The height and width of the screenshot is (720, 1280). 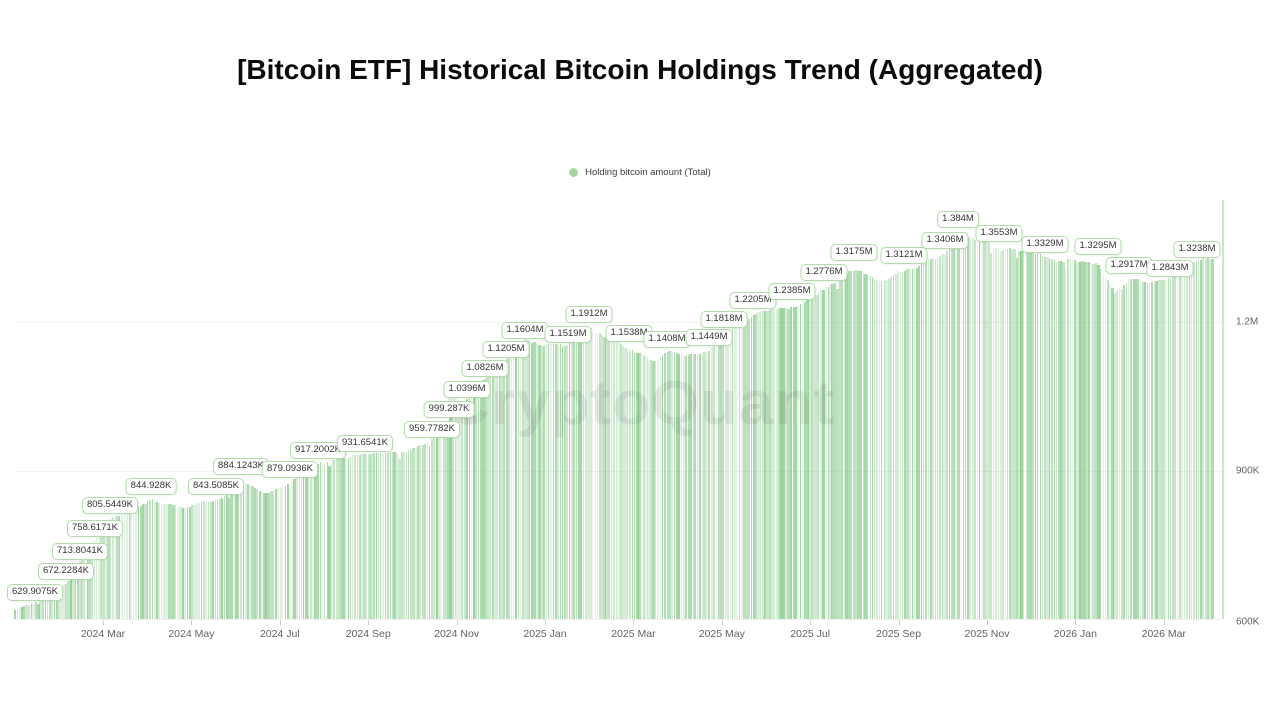 I want to click on x-axis-label: 2024 Sep, so click(x=368, y=634).